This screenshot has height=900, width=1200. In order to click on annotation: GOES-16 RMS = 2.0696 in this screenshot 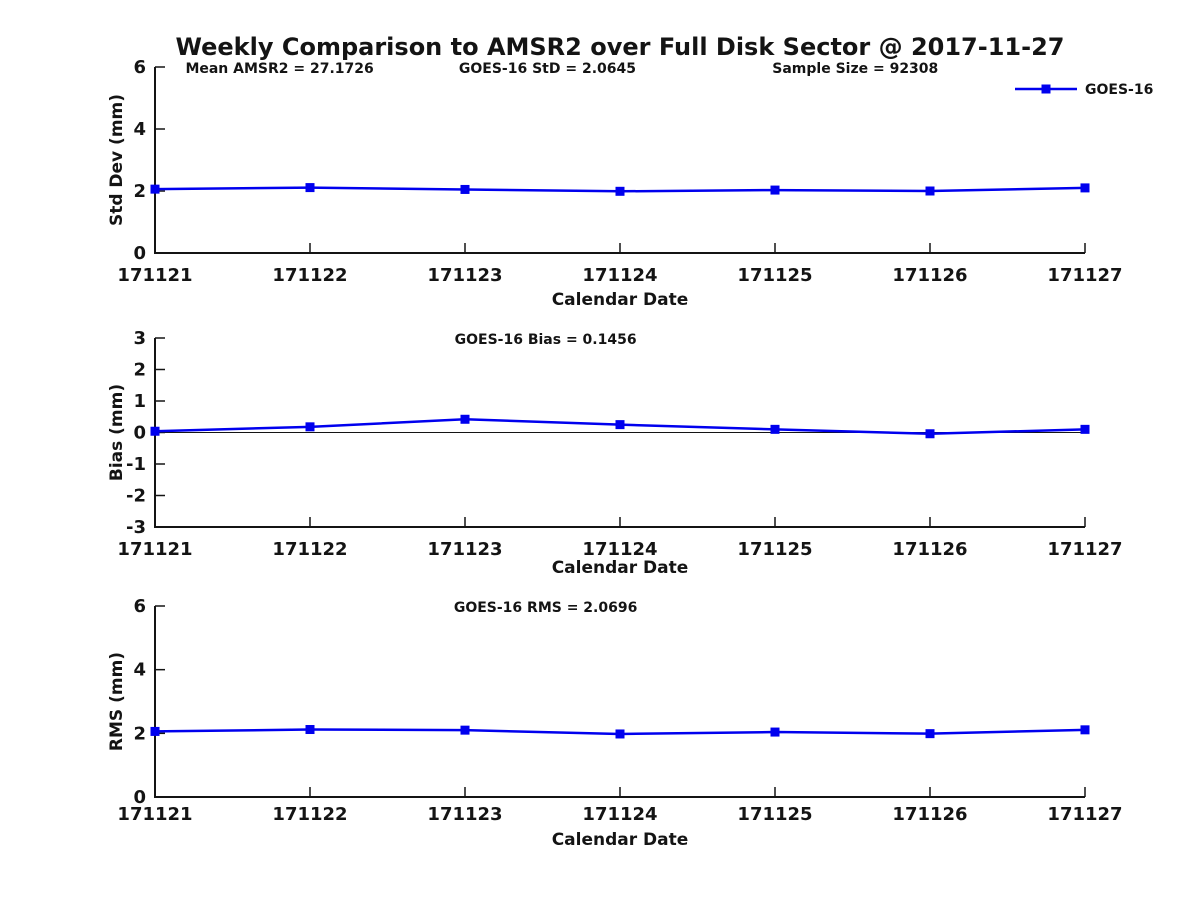, I will do `click(546, 608)`.